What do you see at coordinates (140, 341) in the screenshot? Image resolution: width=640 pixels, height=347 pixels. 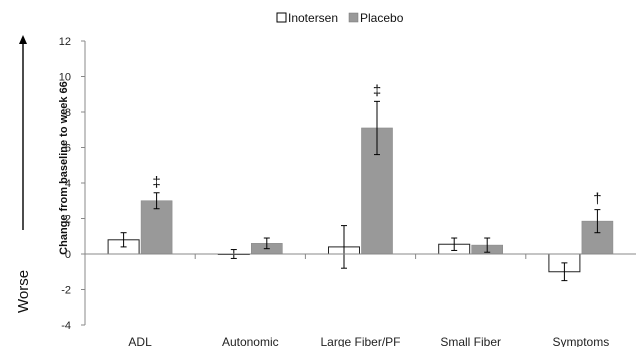 I see `x-tick-label: ADL` at bounding box center [140, 341].